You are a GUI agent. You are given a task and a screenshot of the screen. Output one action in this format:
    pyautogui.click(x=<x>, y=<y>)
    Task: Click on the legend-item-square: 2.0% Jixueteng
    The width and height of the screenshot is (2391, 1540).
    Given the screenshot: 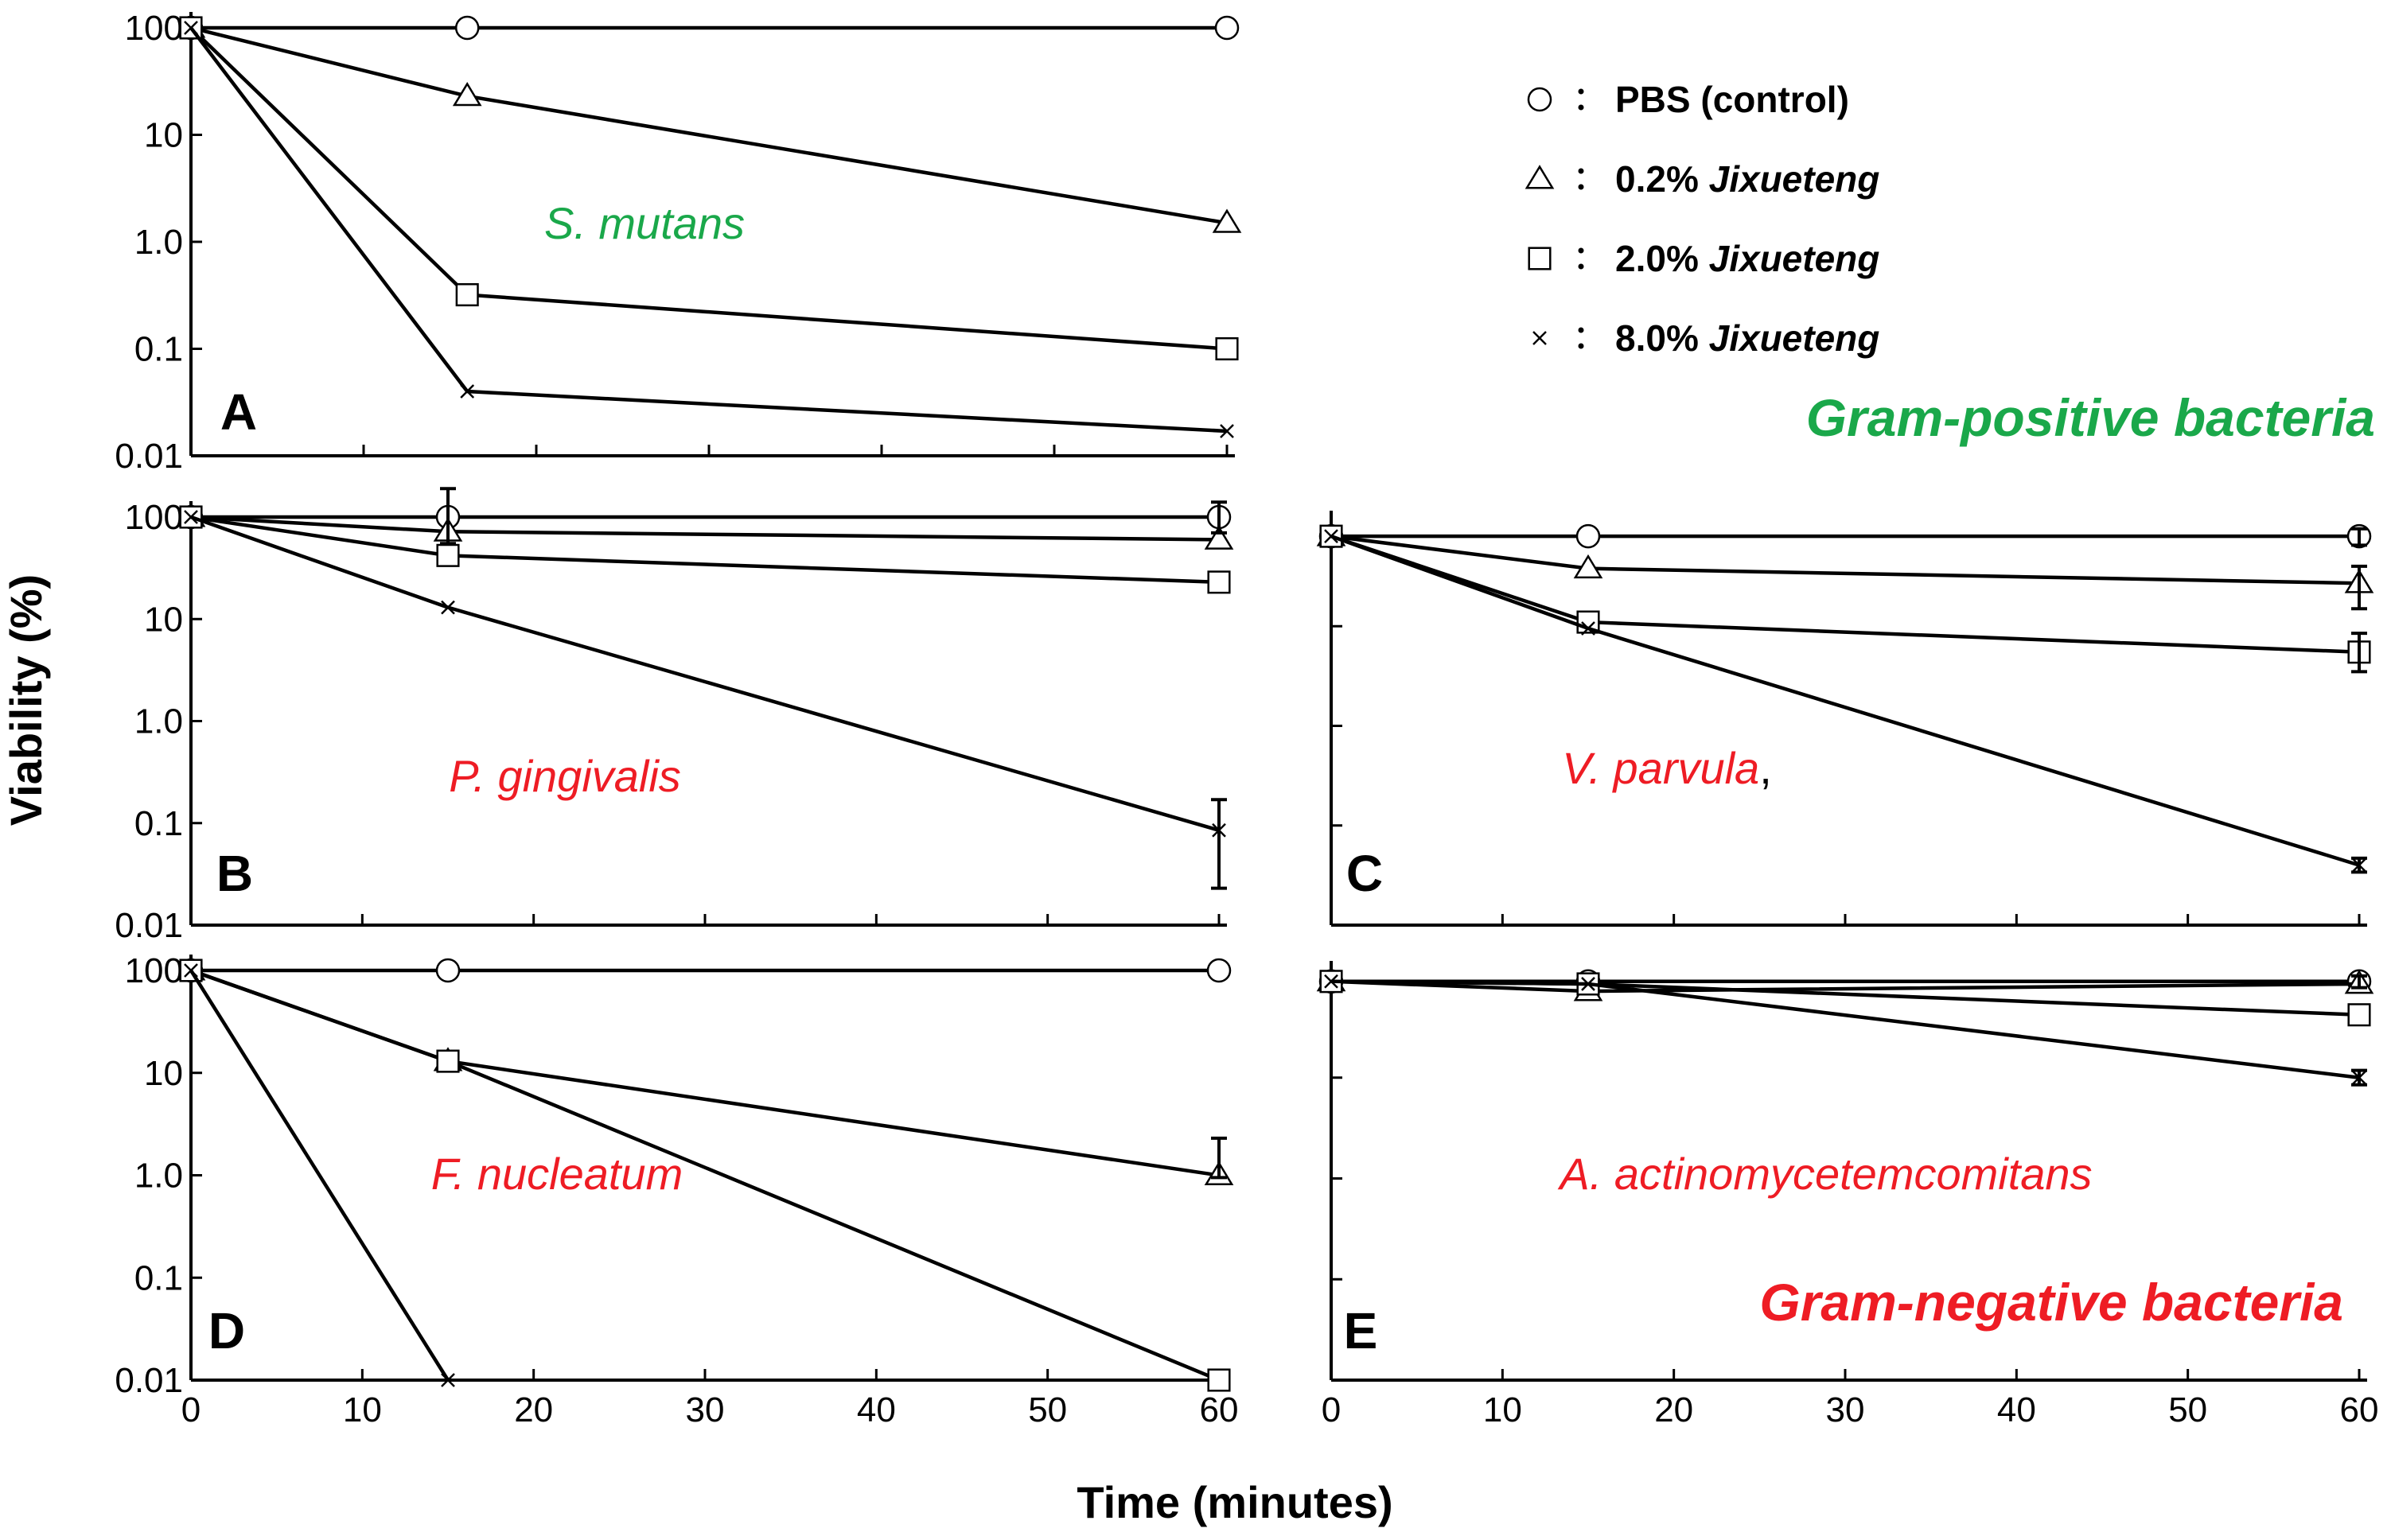 What is the action you would take?
    pyautogui.click(x=1704, y=258)
    